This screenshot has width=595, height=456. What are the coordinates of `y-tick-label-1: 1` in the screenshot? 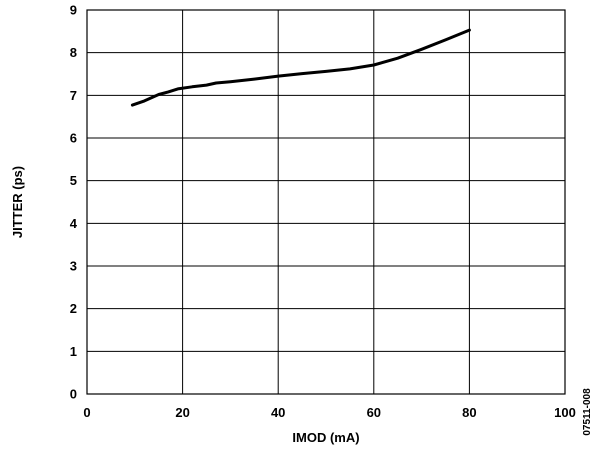 It's located at (73, 351).